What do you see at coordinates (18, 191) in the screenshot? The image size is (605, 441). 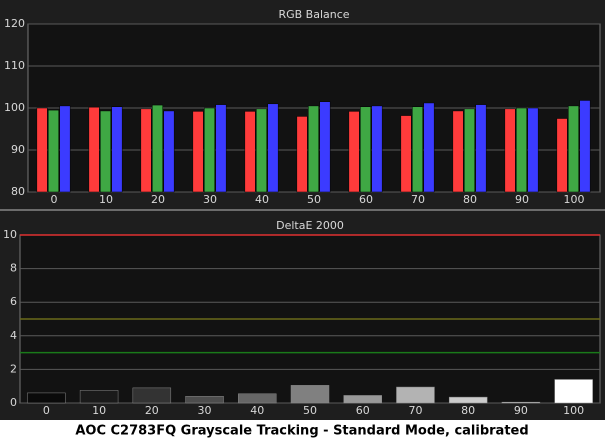 I see `y-tick-label: 80` at bounding box center [18, 191].